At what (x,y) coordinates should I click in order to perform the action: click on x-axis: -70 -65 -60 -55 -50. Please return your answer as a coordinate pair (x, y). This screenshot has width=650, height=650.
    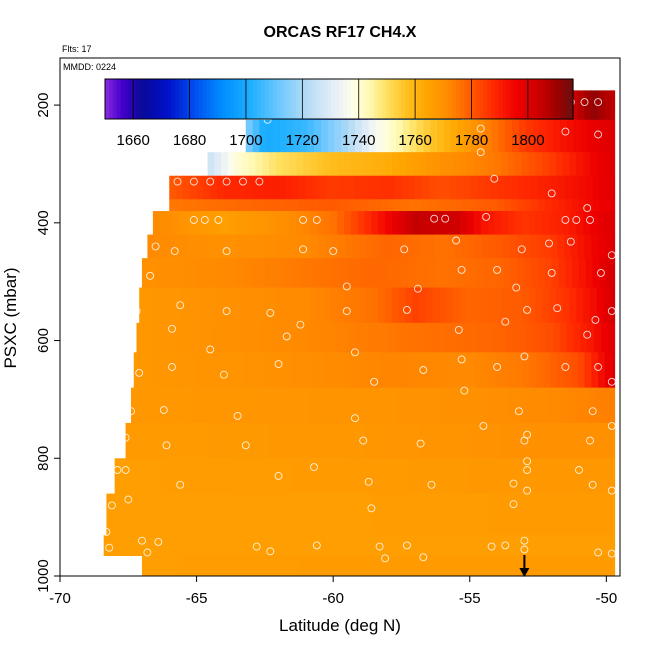
    Looking at the image, I should click on (333, 591).